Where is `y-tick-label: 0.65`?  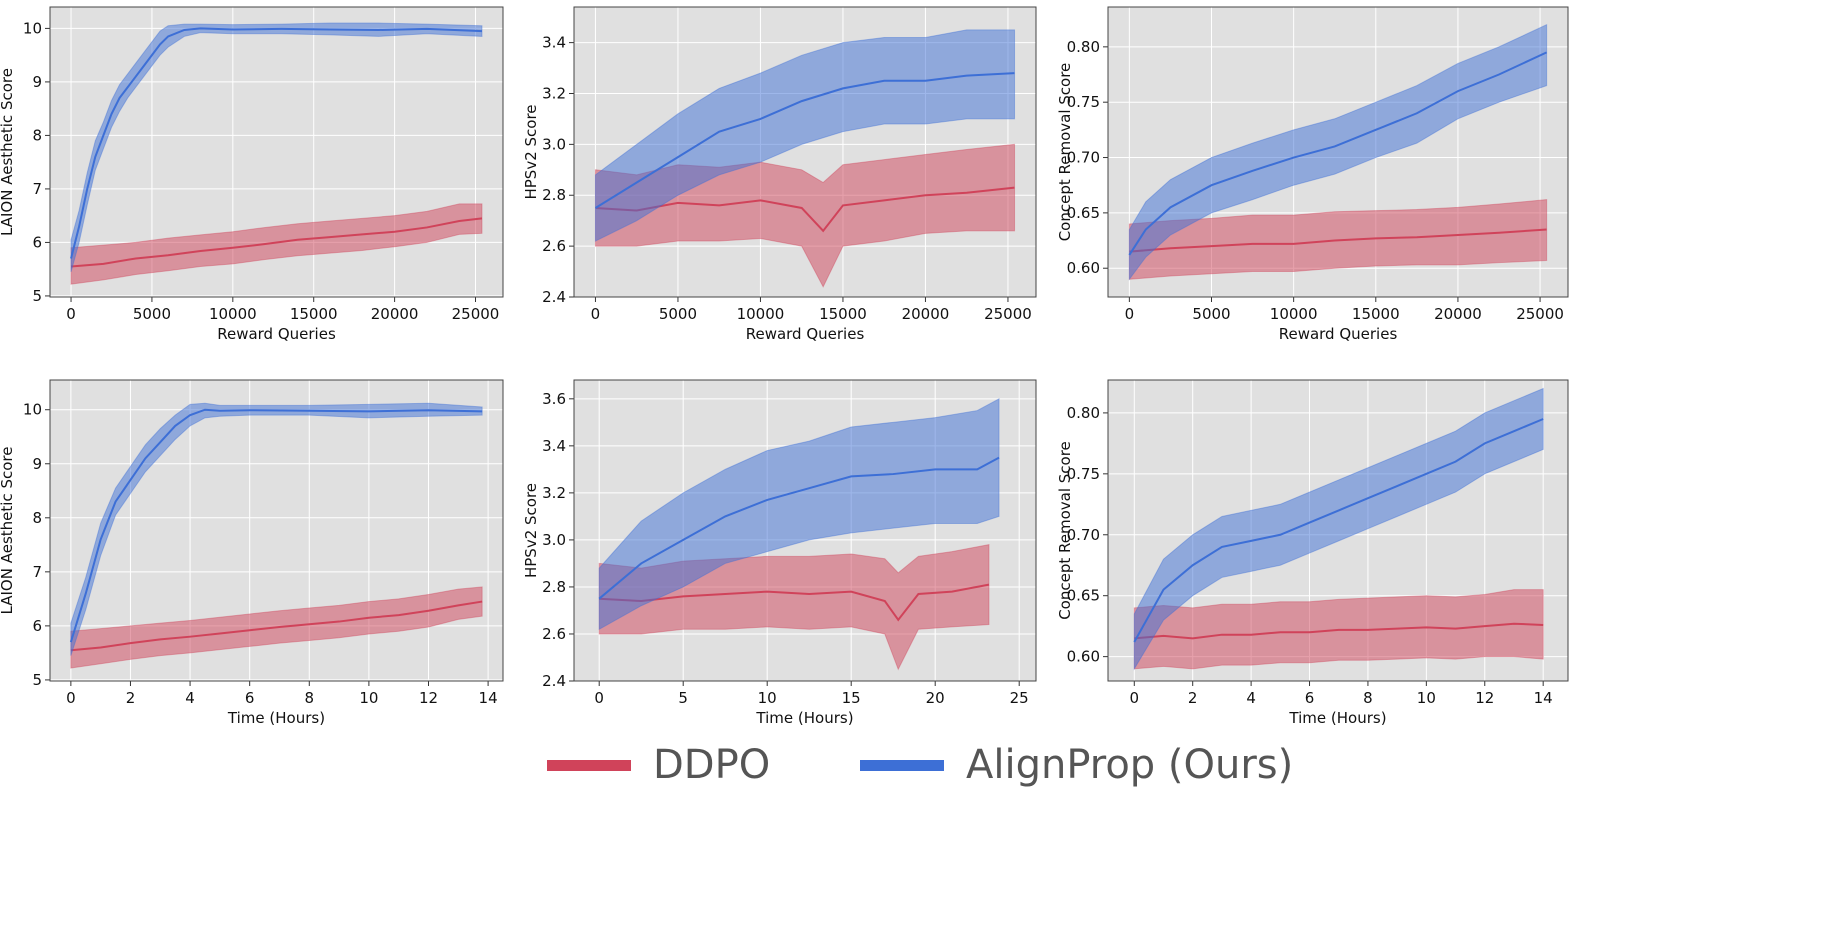 y-tick-label: 0.65 is located at coordinates (1083, 596).